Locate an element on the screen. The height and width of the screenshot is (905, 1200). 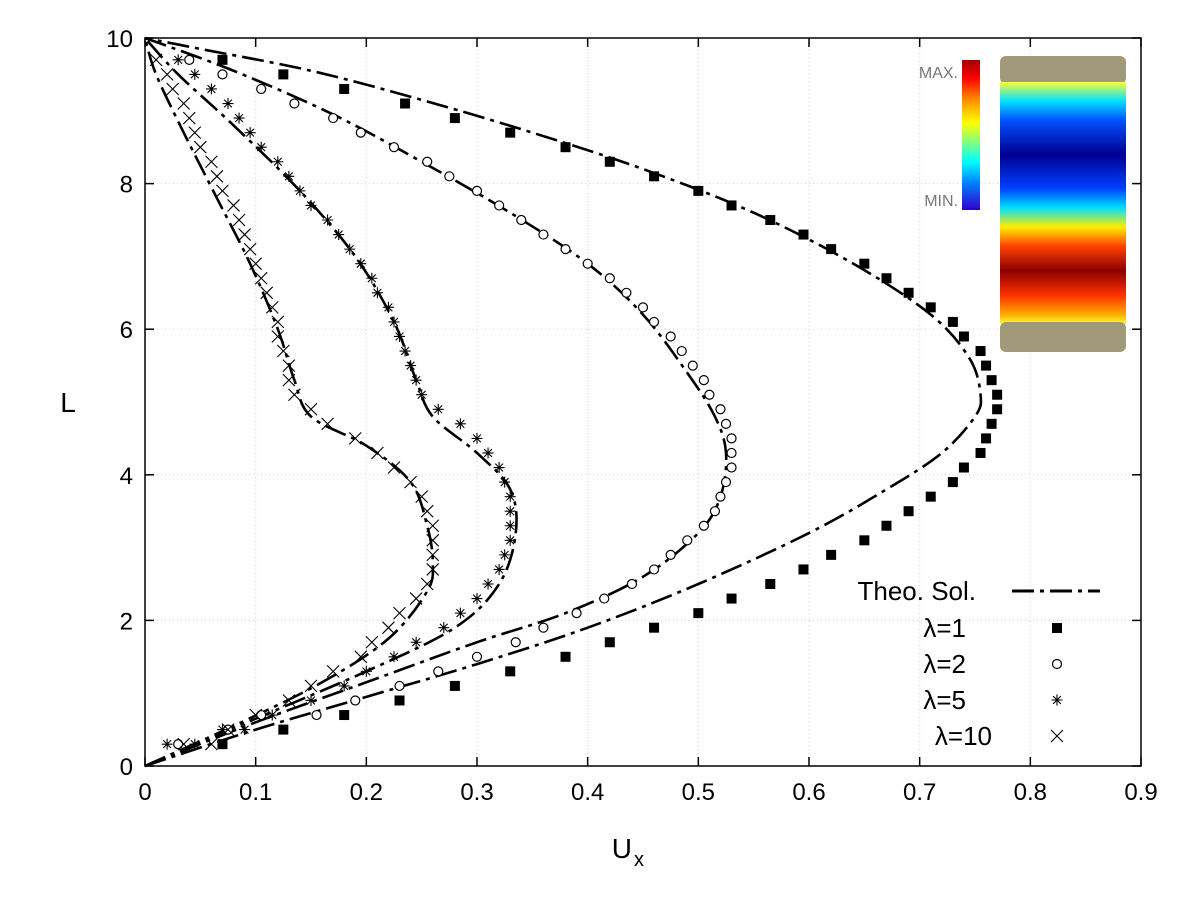
y-axis-label: L is located at coordinates (68, 402).